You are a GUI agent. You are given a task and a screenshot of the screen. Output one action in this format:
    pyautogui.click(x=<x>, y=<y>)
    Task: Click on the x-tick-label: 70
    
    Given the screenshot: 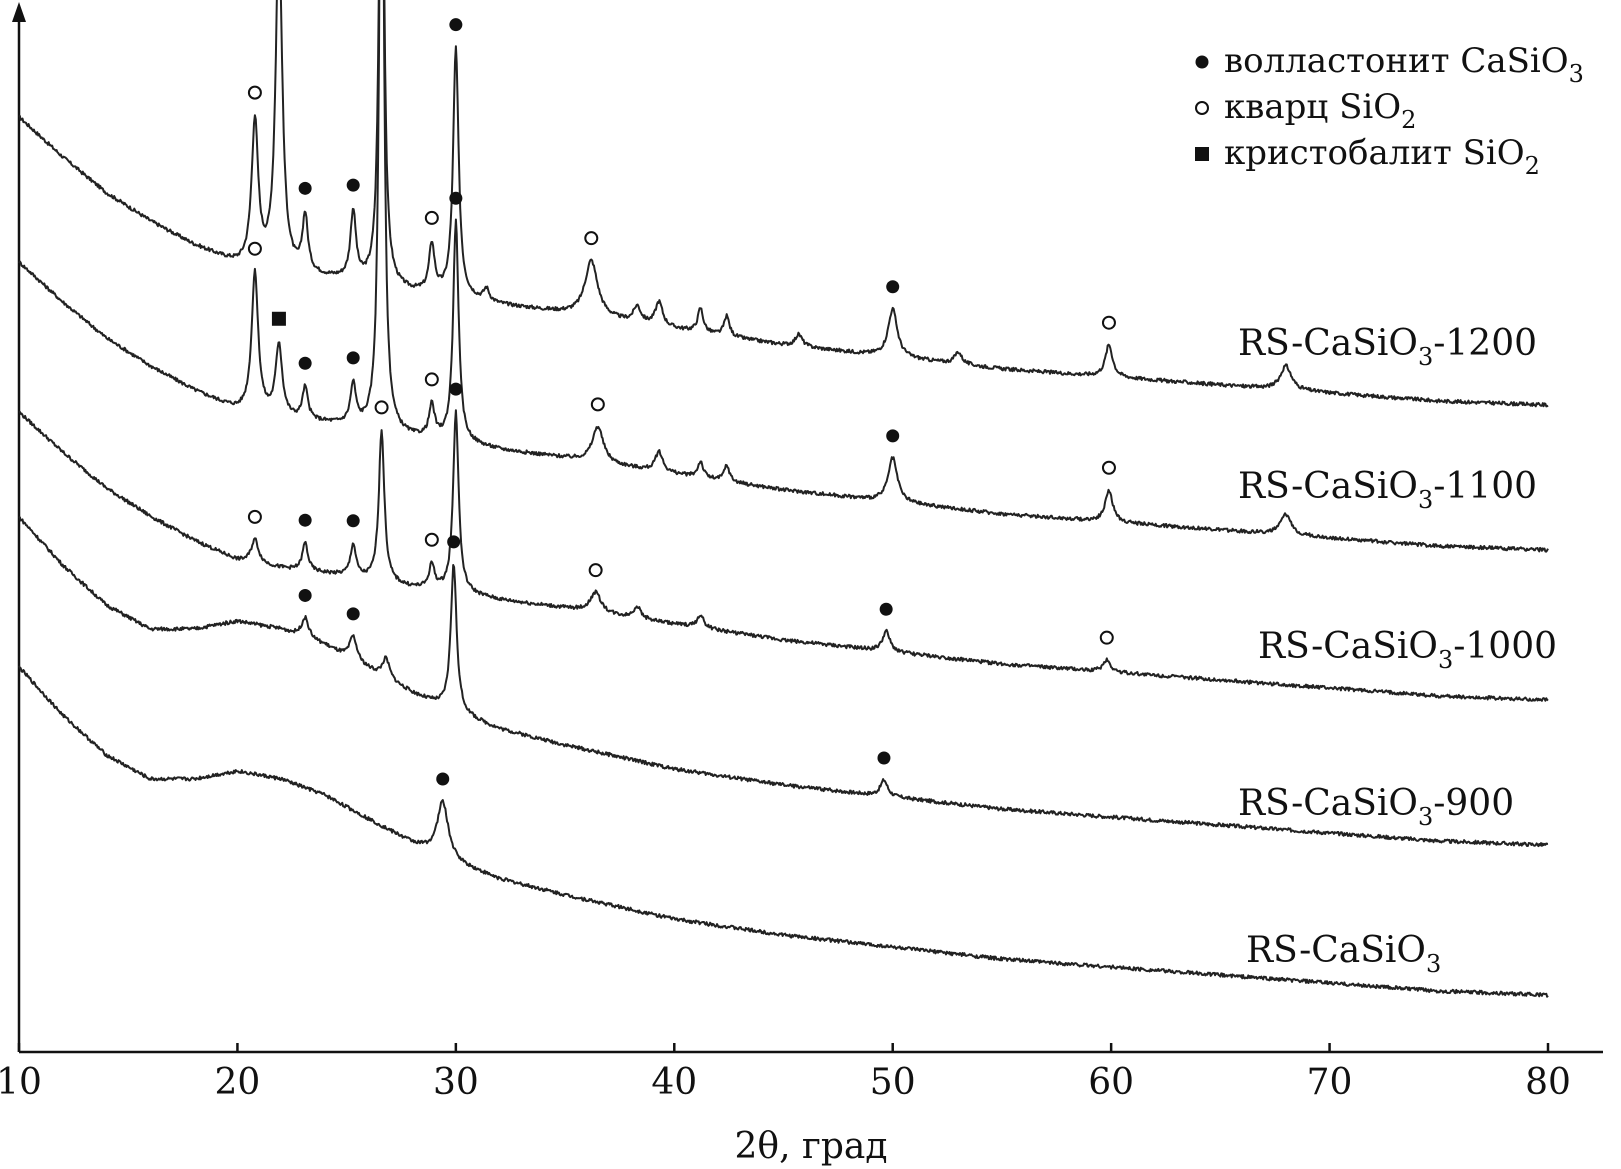 What is the action you would take?
    pyautogui.click(x=1330, y=1082)
    